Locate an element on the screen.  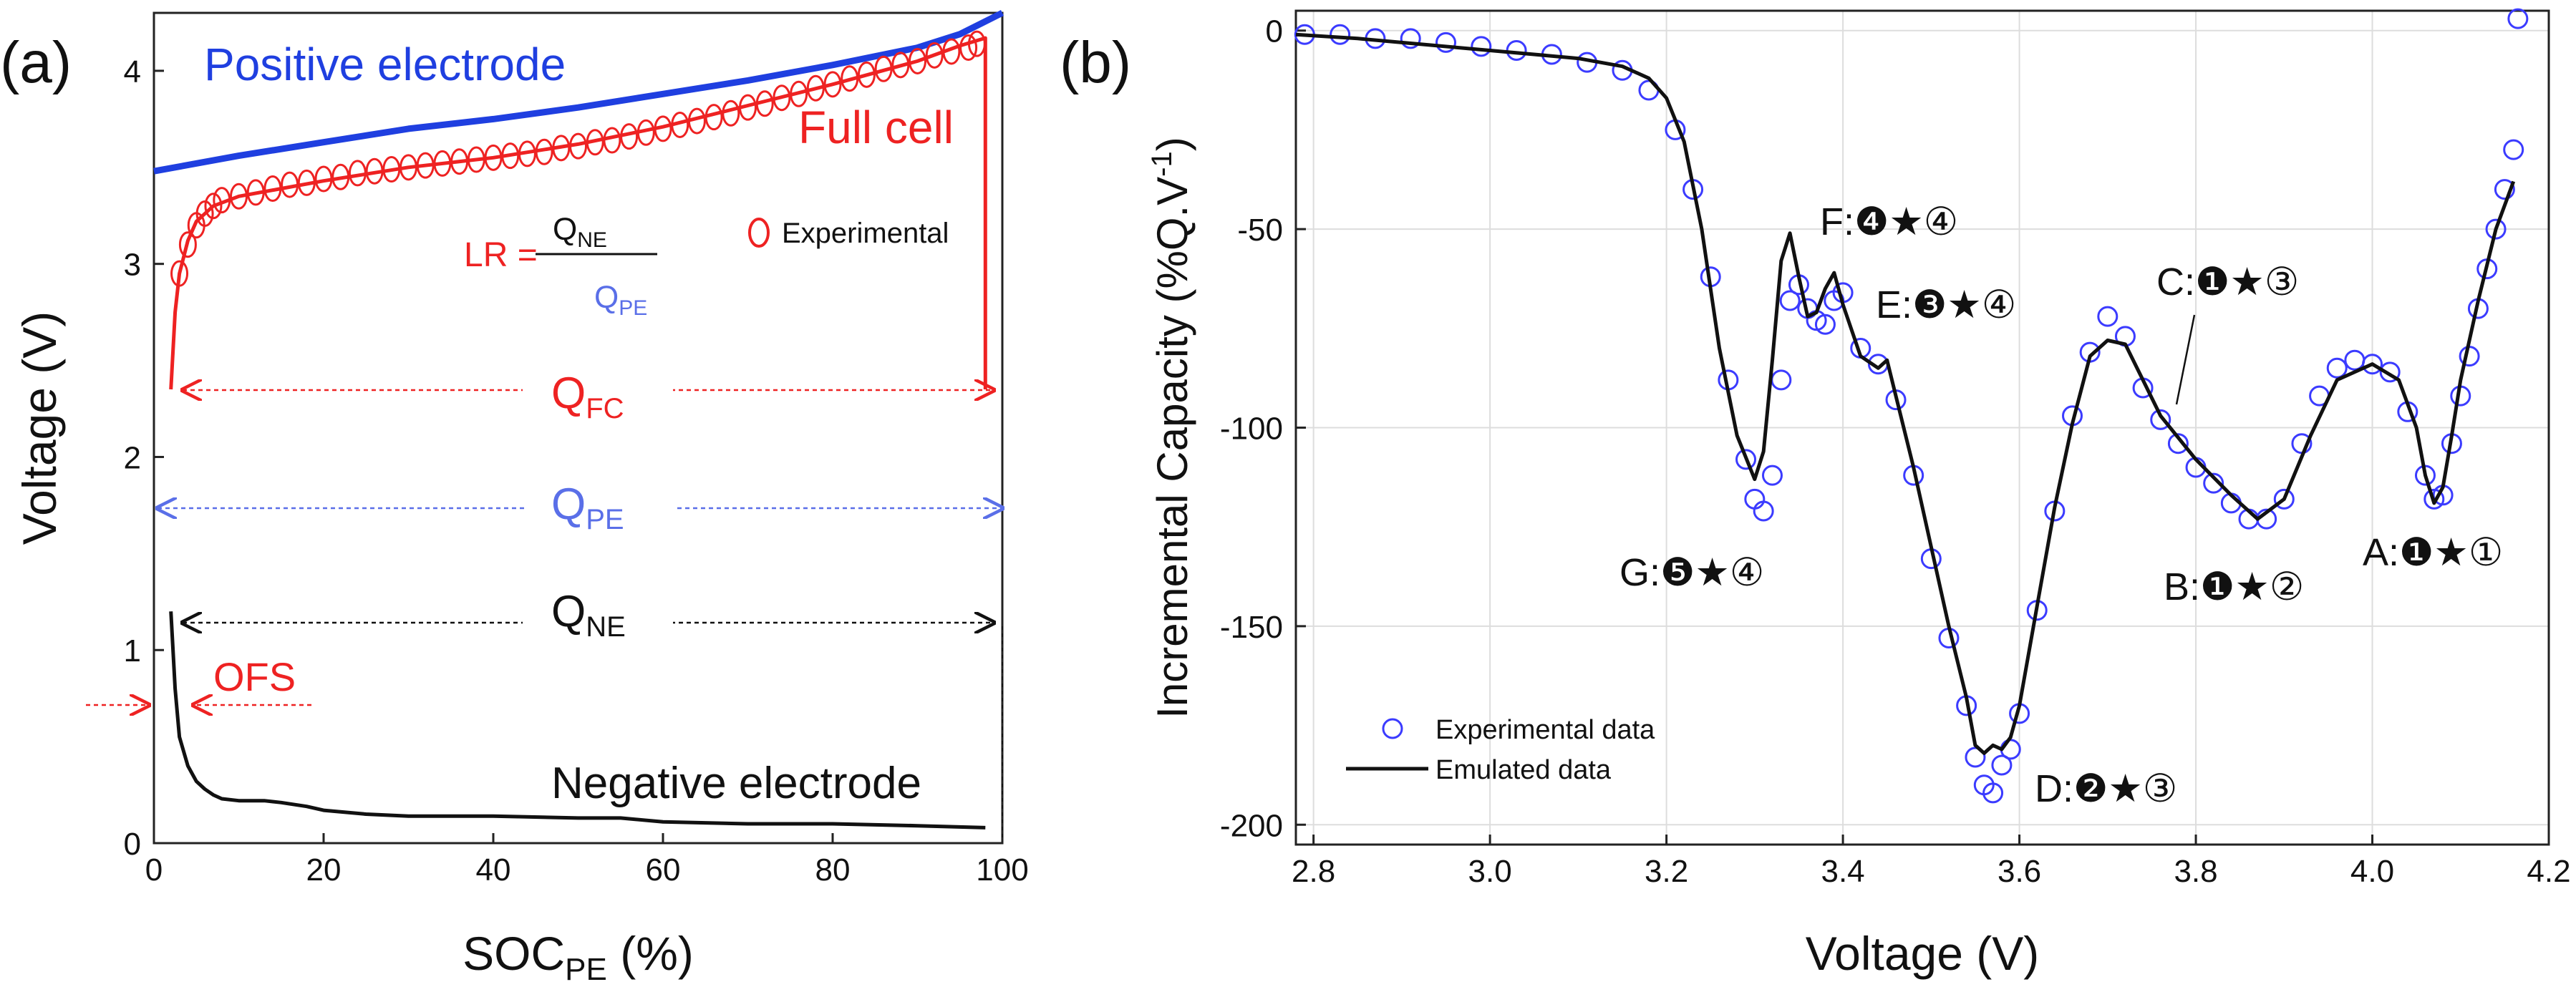
legend-experimental-marker is located at coordinates (759, 233).